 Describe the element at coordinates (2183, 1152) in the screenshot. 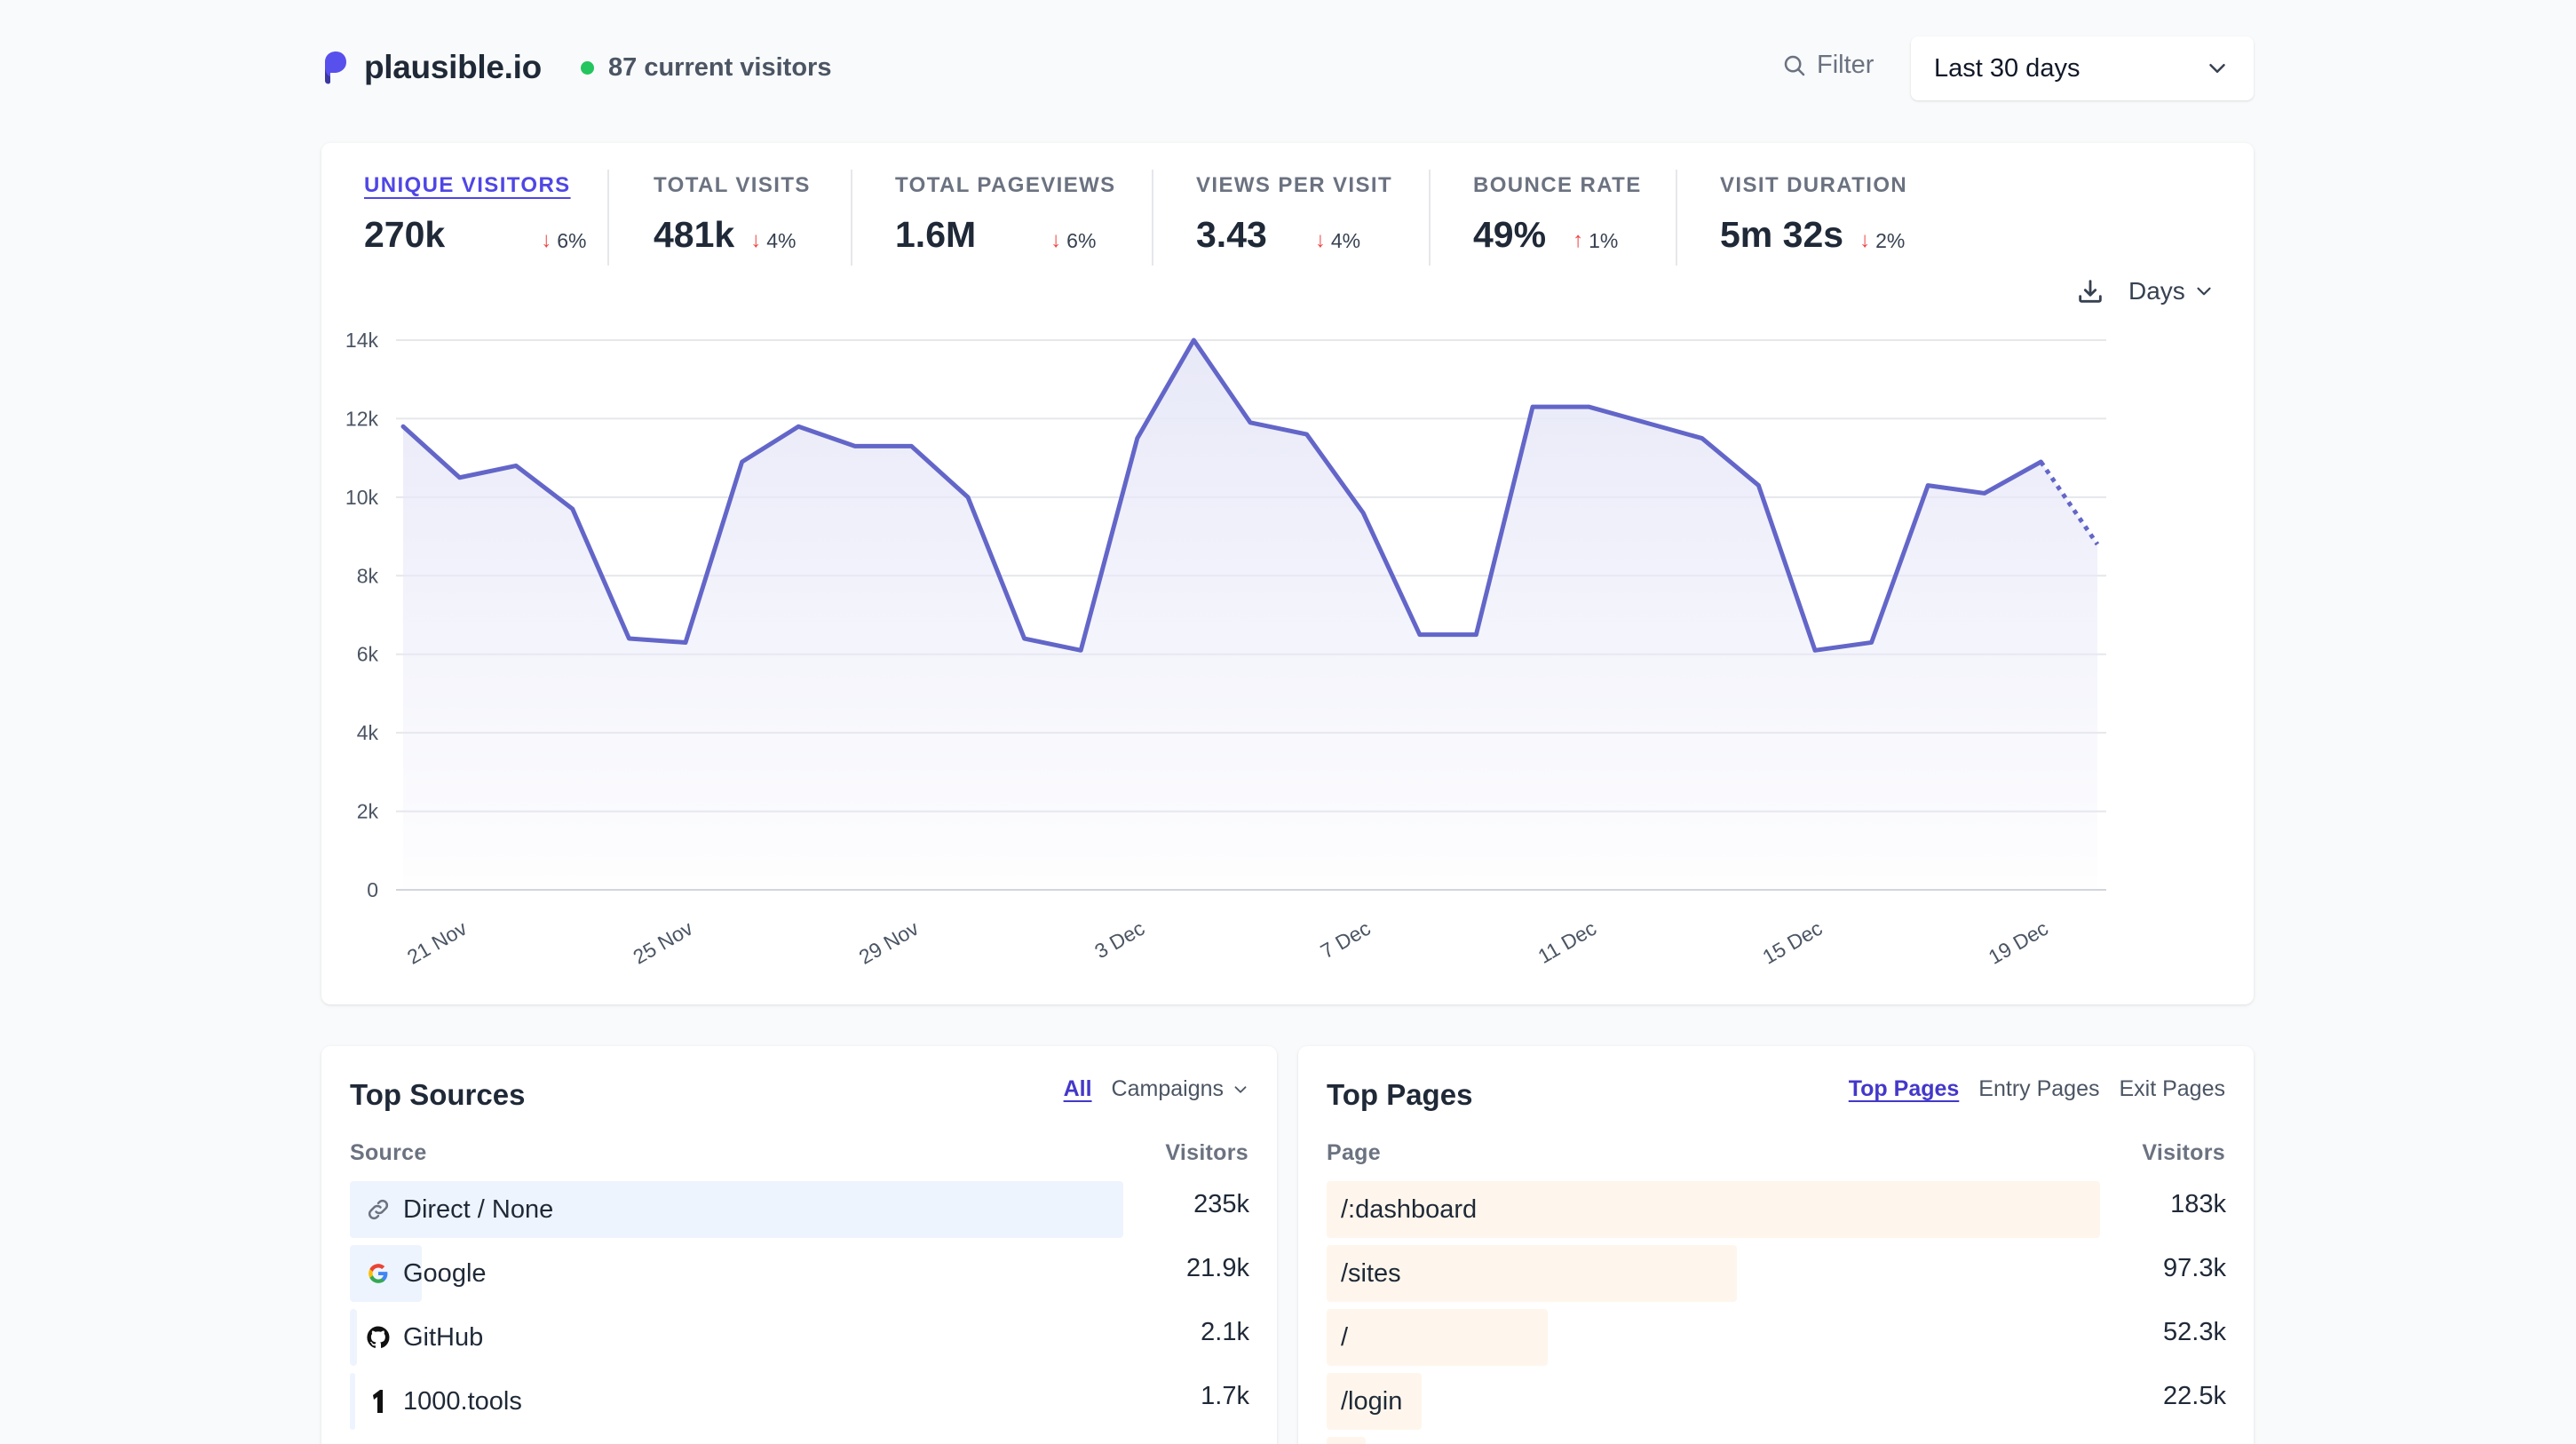

I see `column-header-visitors: Visitors` at that location.